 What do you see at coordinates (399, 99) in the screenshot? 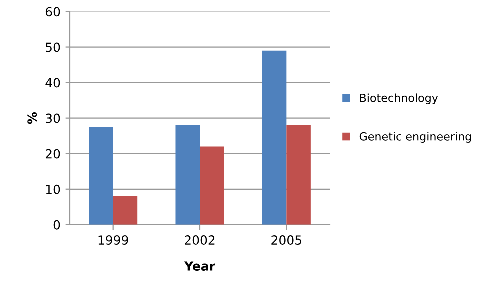
I see `legend-label: Biotechnology` at bounding box center [399, 99].